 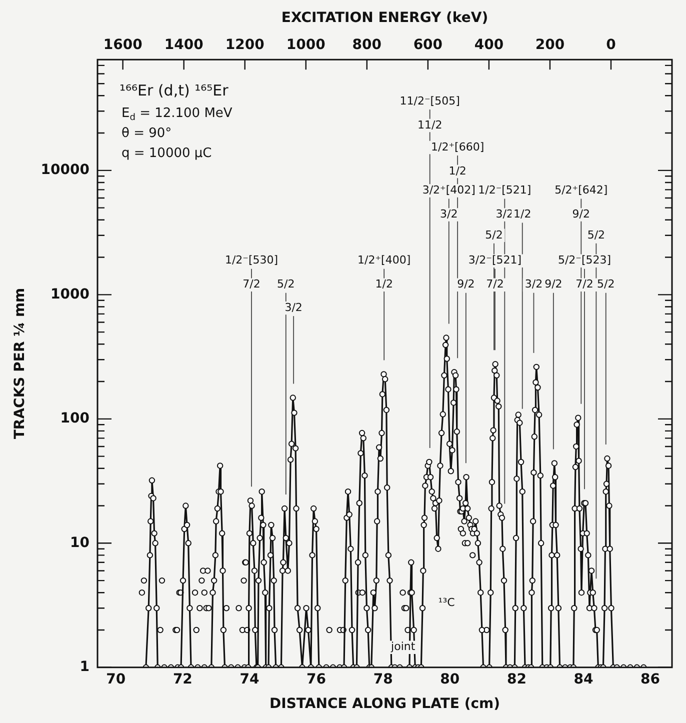 What do you see at coordinates (250, 679) in the screenshot?
I see `x-tick-label: 74` at bounding box center [250, 679].